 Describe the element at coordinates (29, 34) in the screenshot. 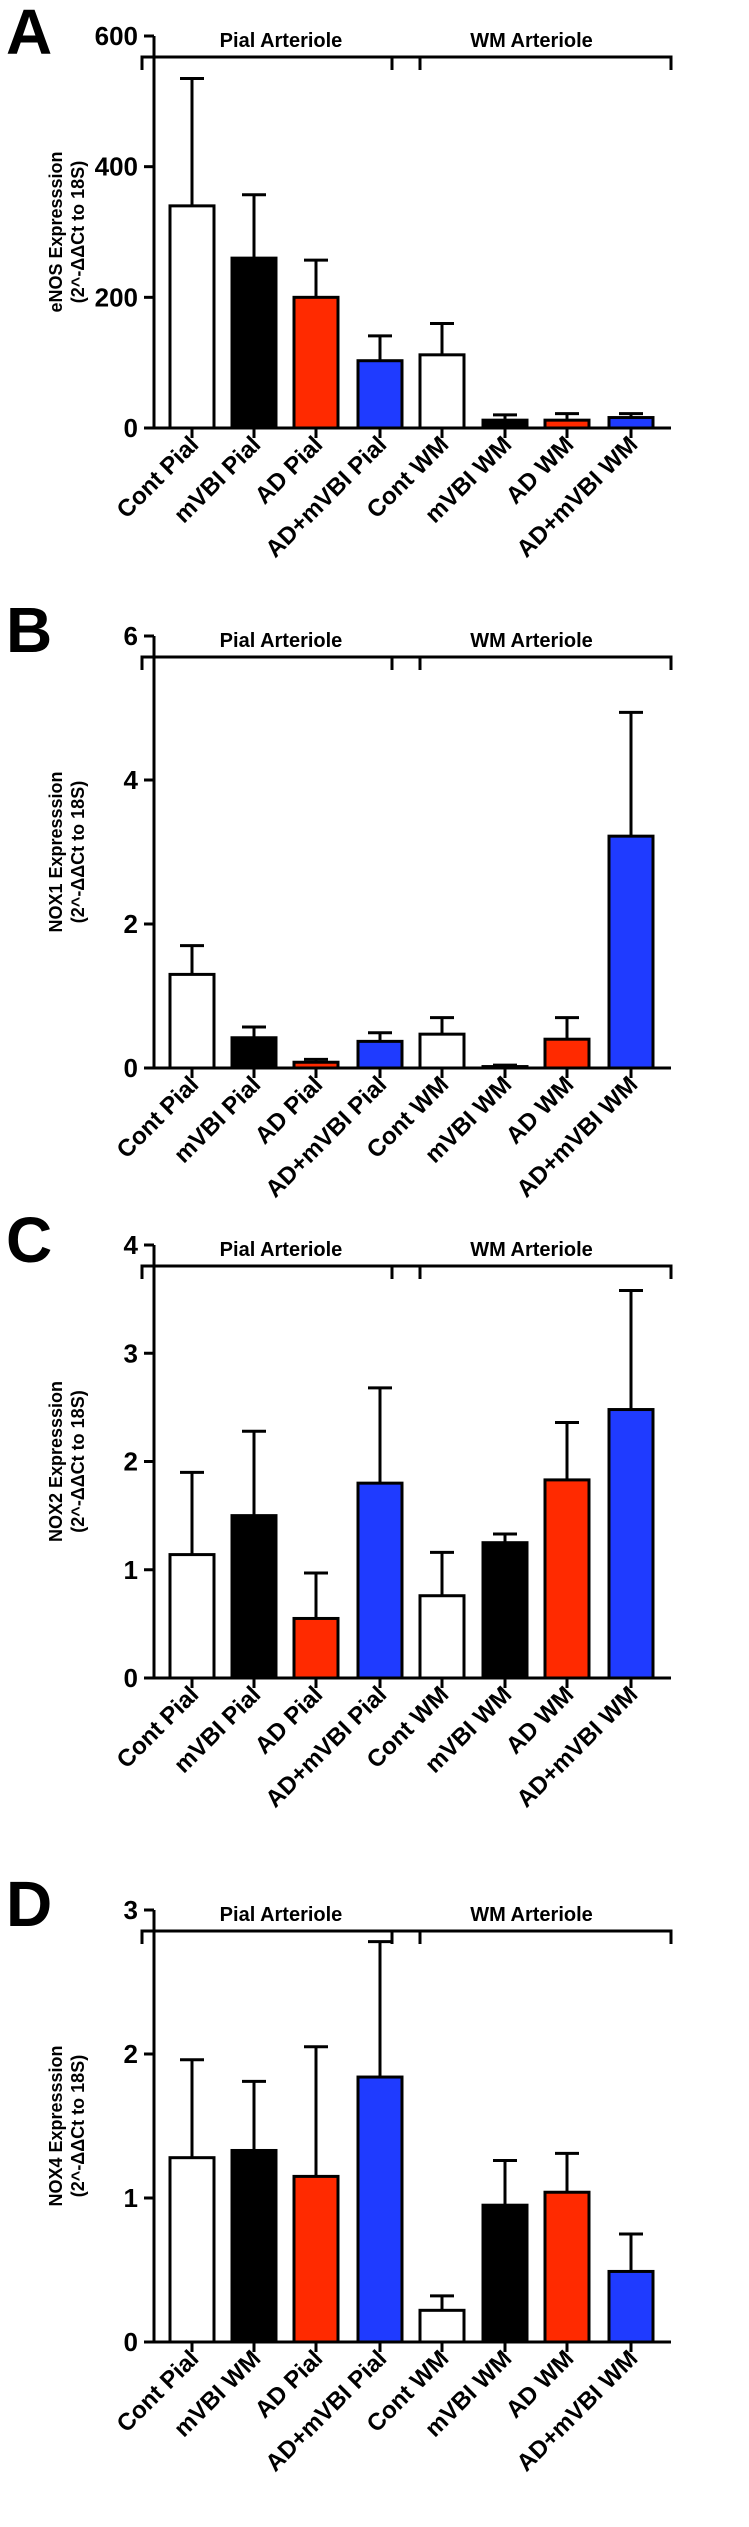

I see `panel-letter: A` at that location.